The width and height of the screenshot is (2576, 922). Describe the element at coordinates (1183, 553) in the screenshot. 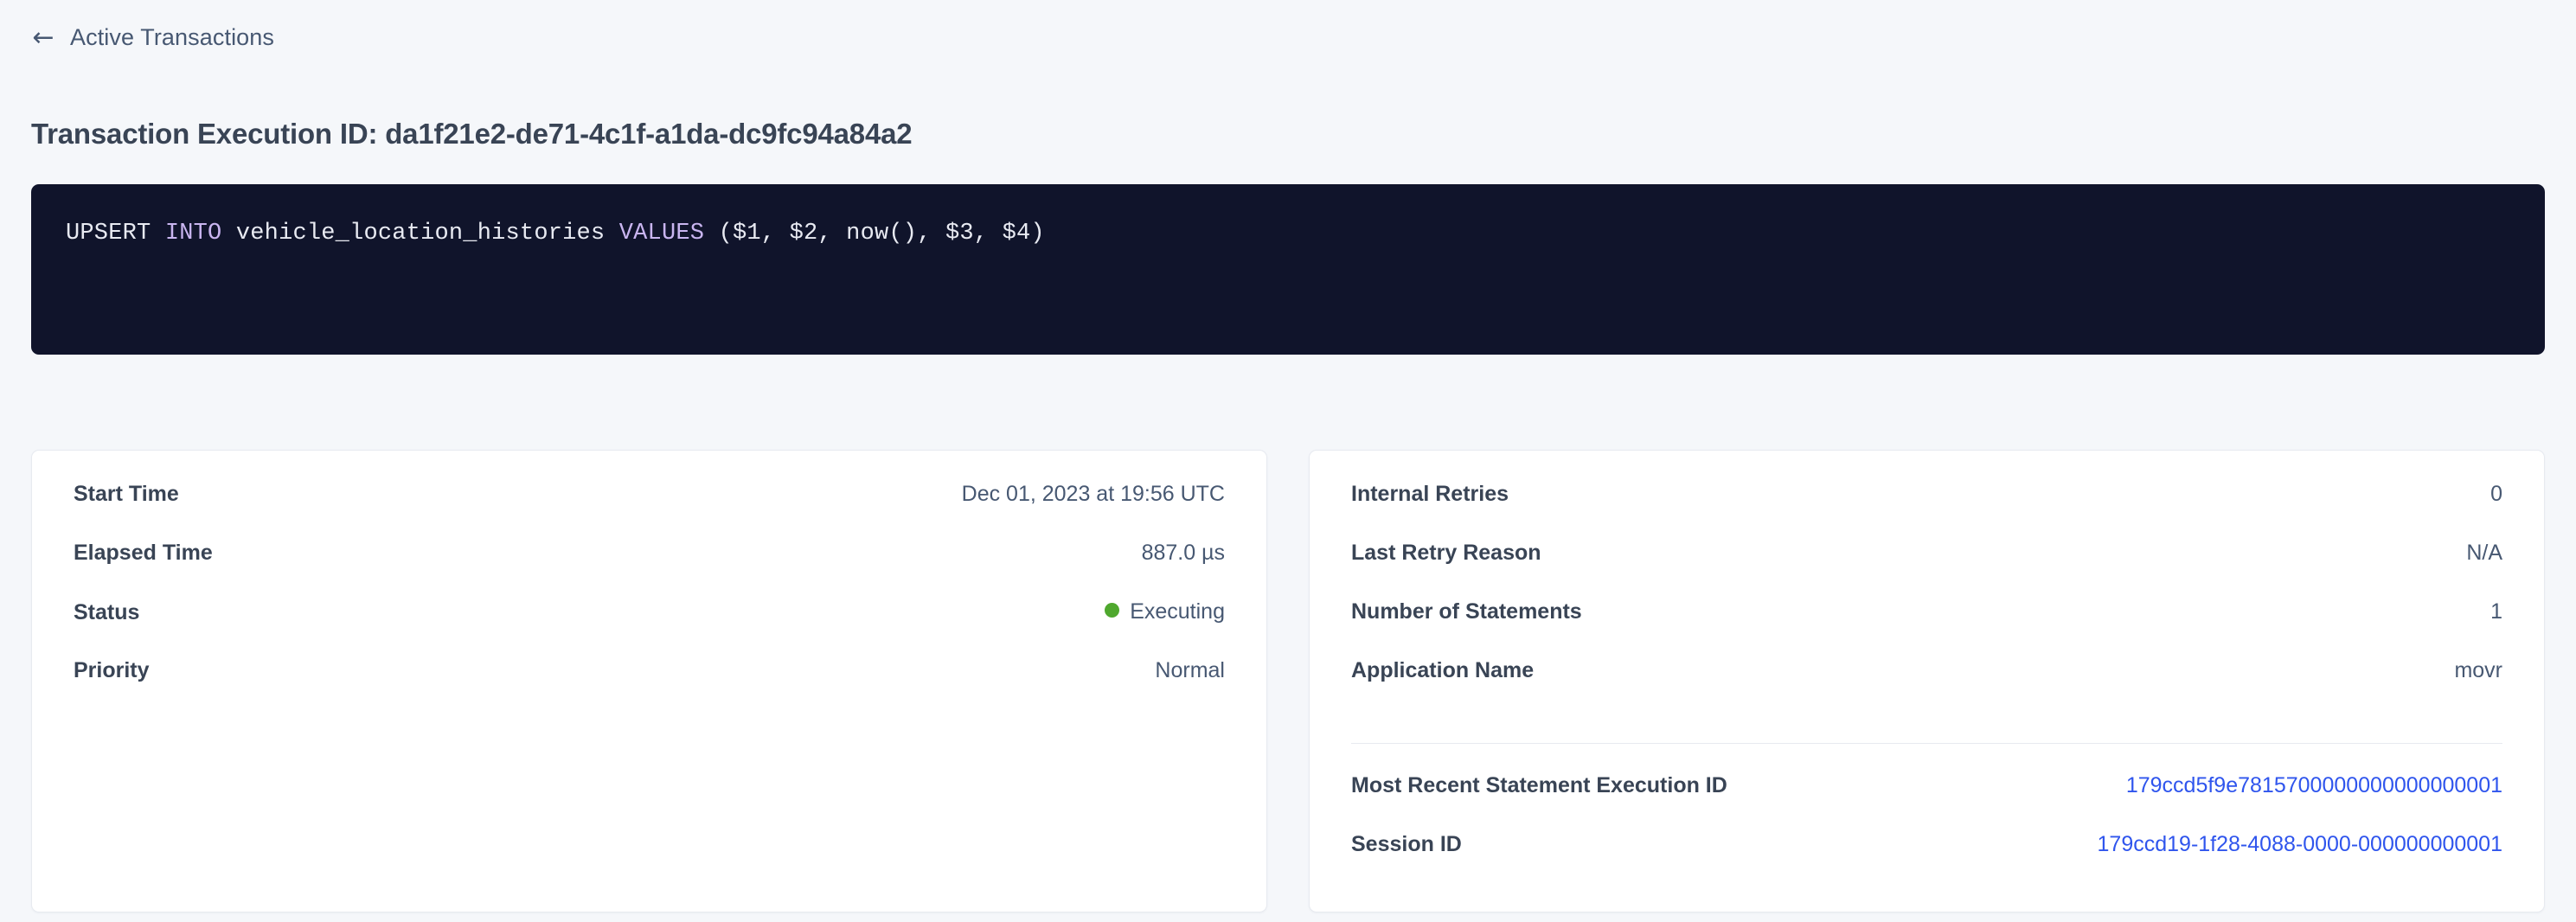

I see `detail-value: 887.0 µs` at that location.